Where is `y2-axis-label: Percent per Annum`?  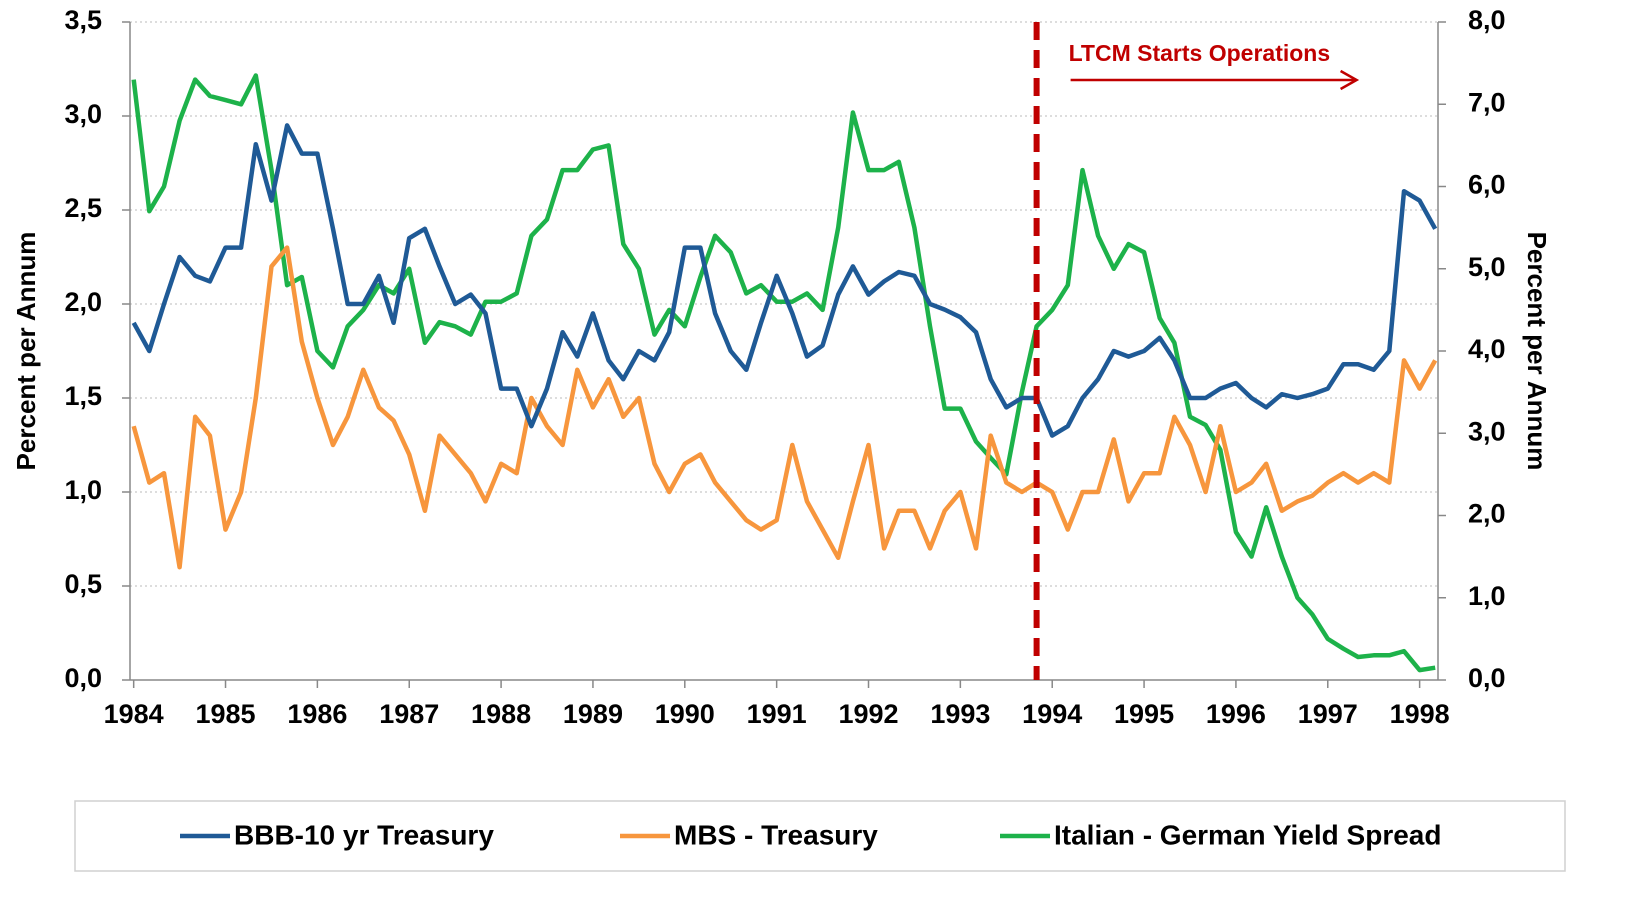 y2-axis-label: Percent per Annum is located at coordinates (1537, 351).